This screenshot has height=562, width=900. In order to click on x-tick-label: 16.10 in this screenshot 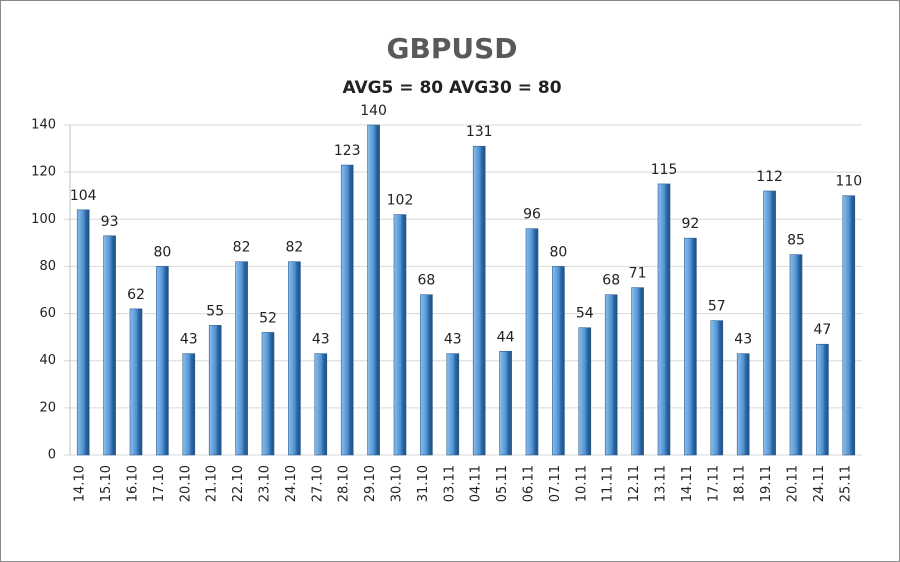, I will do `click(133, 483)`.